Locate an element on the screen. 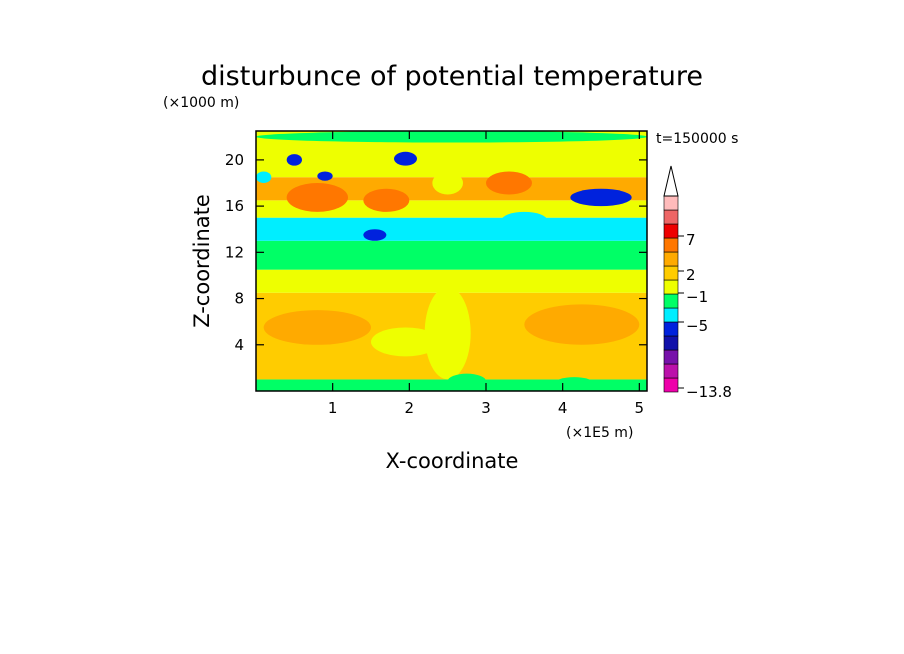 Image resolution: width=904 pixels, height=654 pixels. chart-title: disturbunce of potential temperature is located at coordinates (452, 76).